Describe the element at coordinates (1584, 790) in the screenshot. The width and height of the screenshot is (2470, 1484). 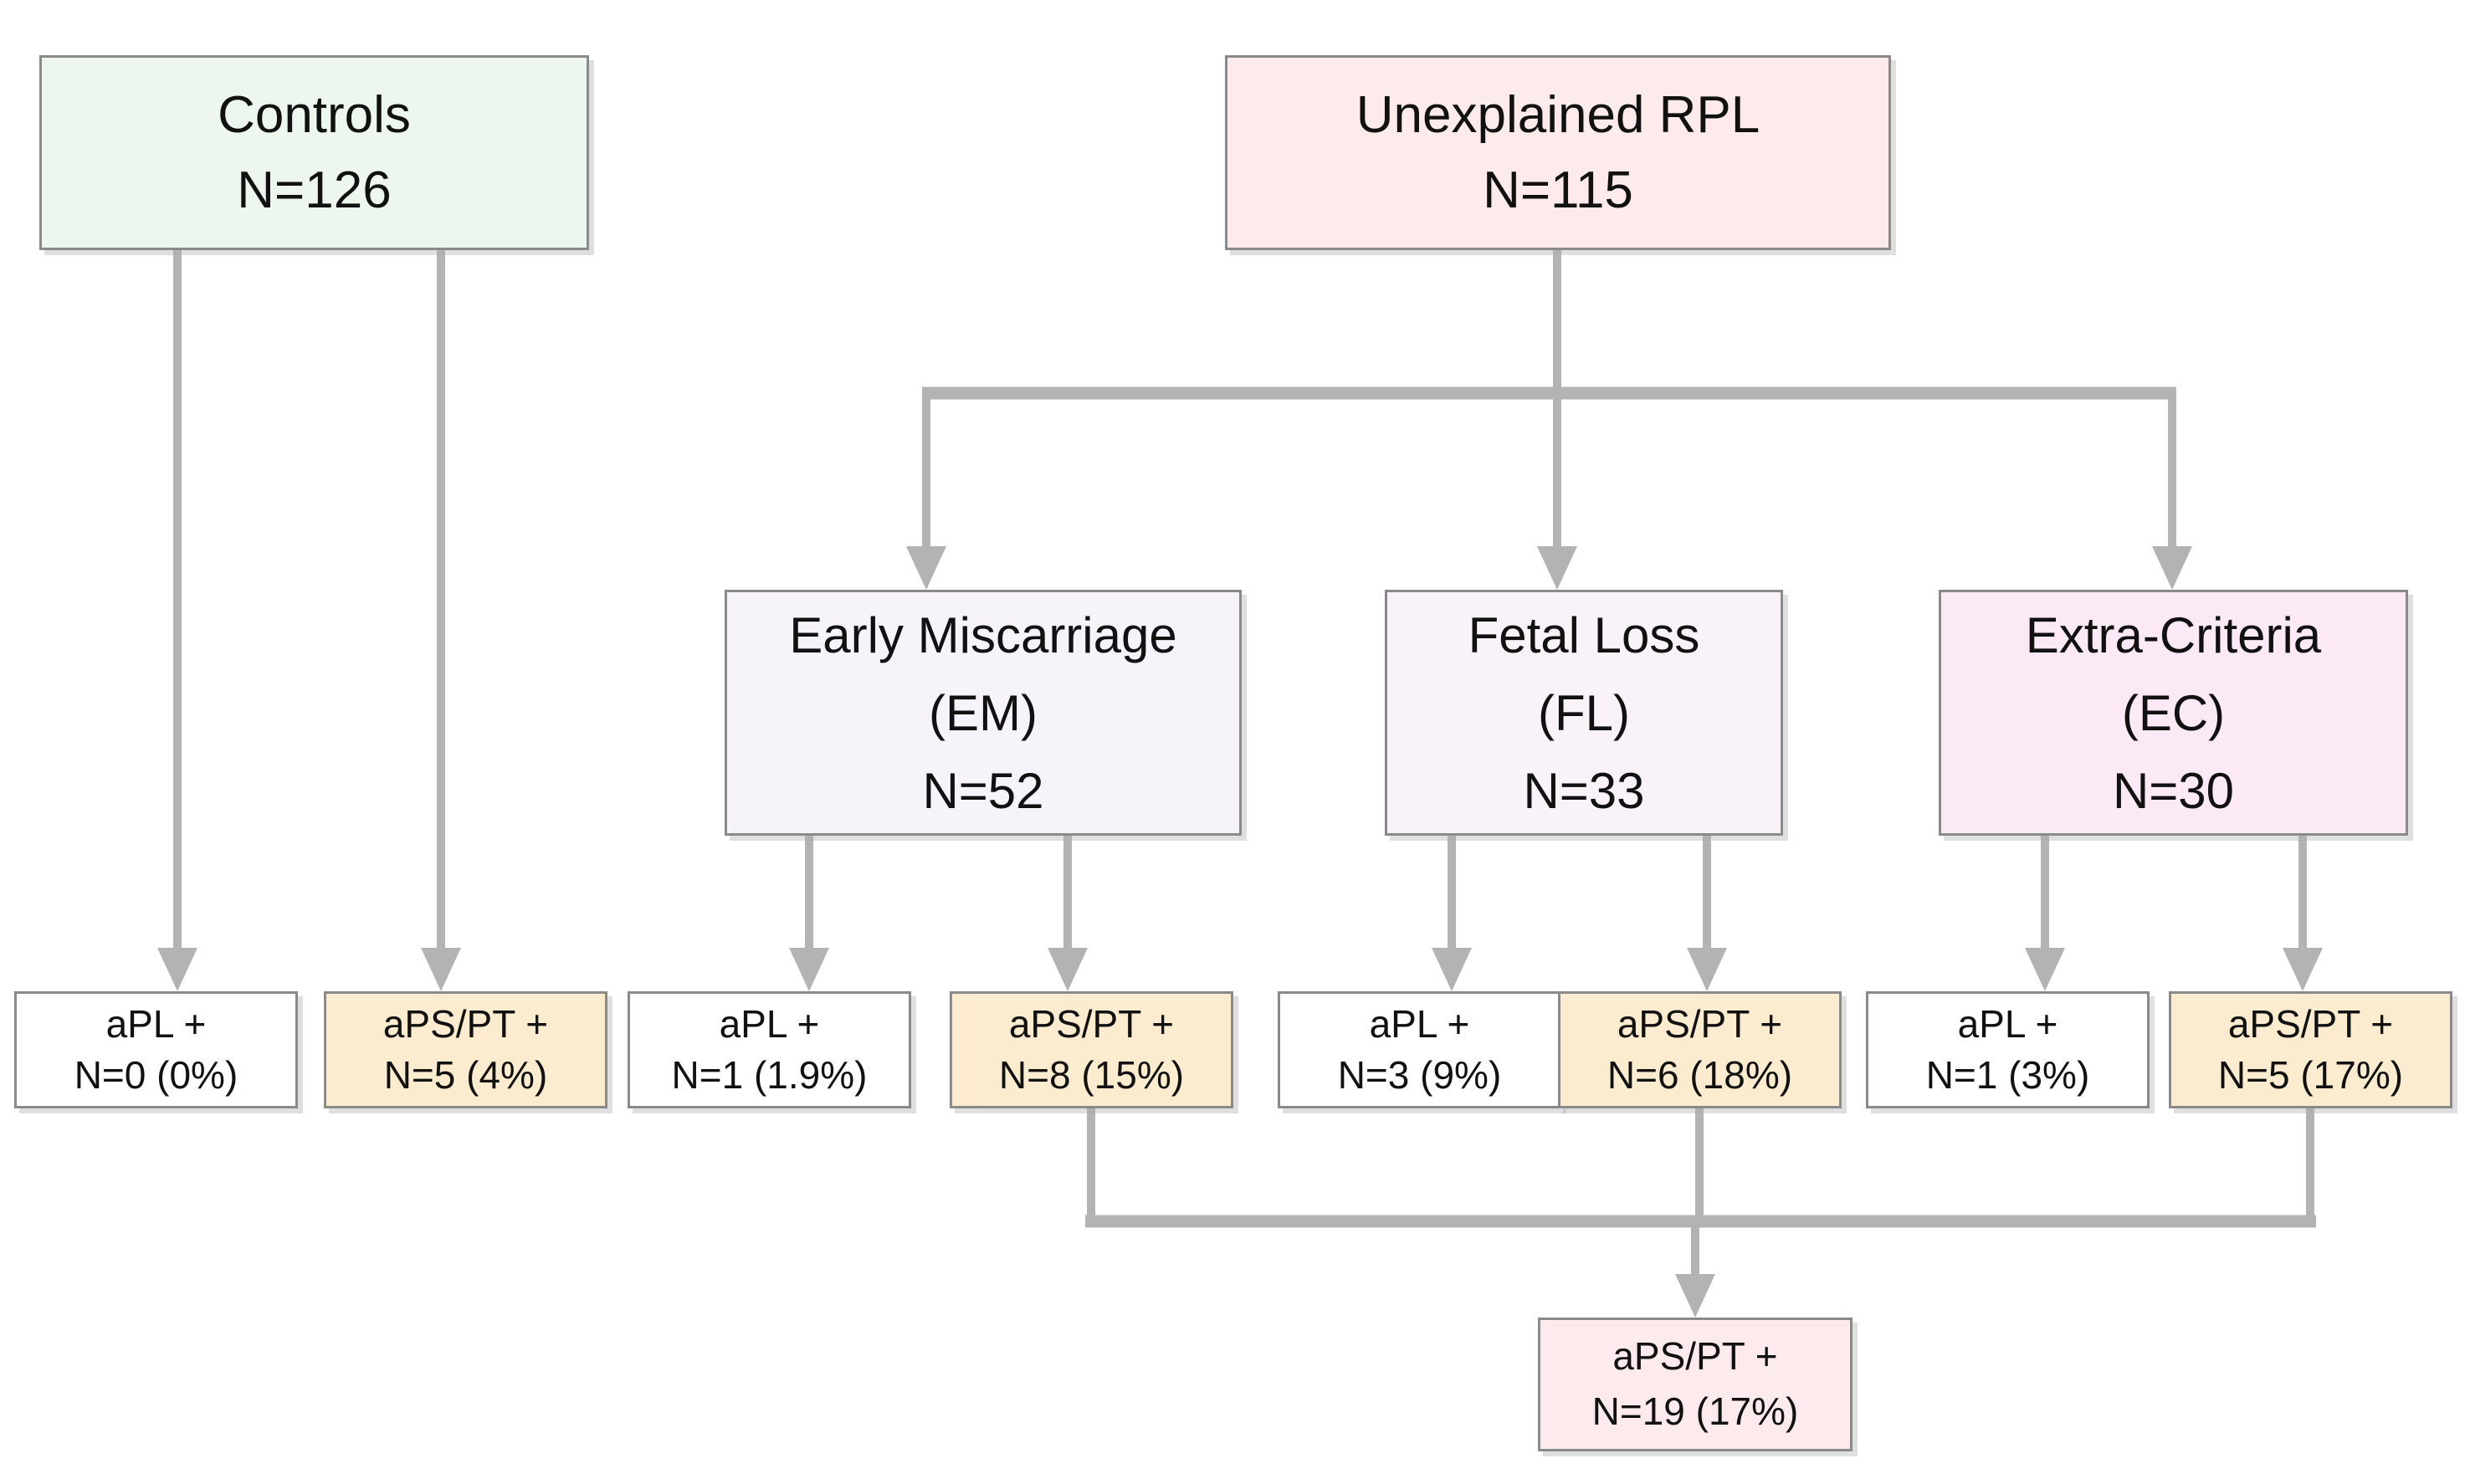
I see `fetal-loss-count: N=33` at that location.